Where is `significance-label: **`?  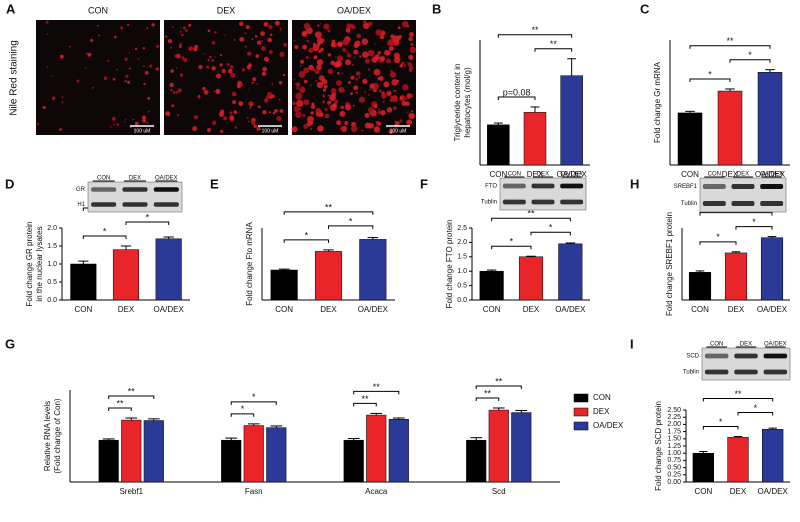
significance-label: ** is located at coordinates (488, 393).